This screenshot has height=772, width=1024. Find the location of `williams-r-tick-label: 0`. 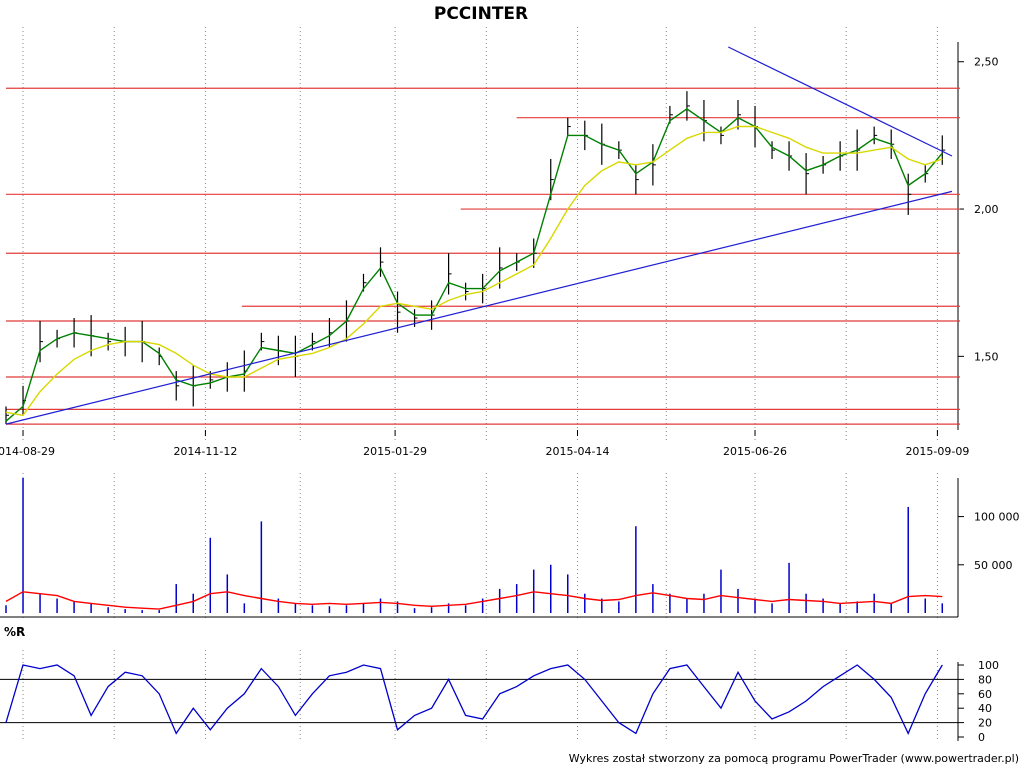

williams-r-tick-label: 0 is located at coordinates (981, 737).